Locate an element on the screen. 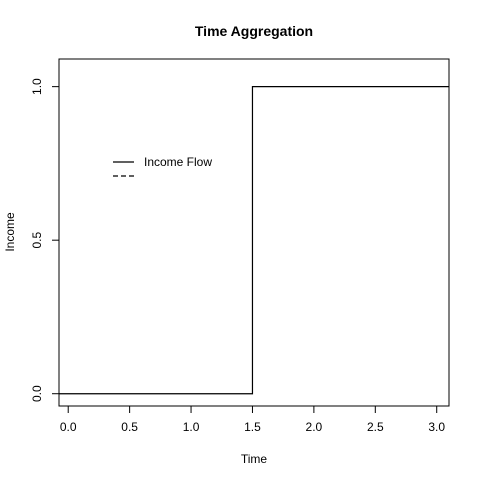  chart-title: Time Aggregation is located at coordinates (254, 31).